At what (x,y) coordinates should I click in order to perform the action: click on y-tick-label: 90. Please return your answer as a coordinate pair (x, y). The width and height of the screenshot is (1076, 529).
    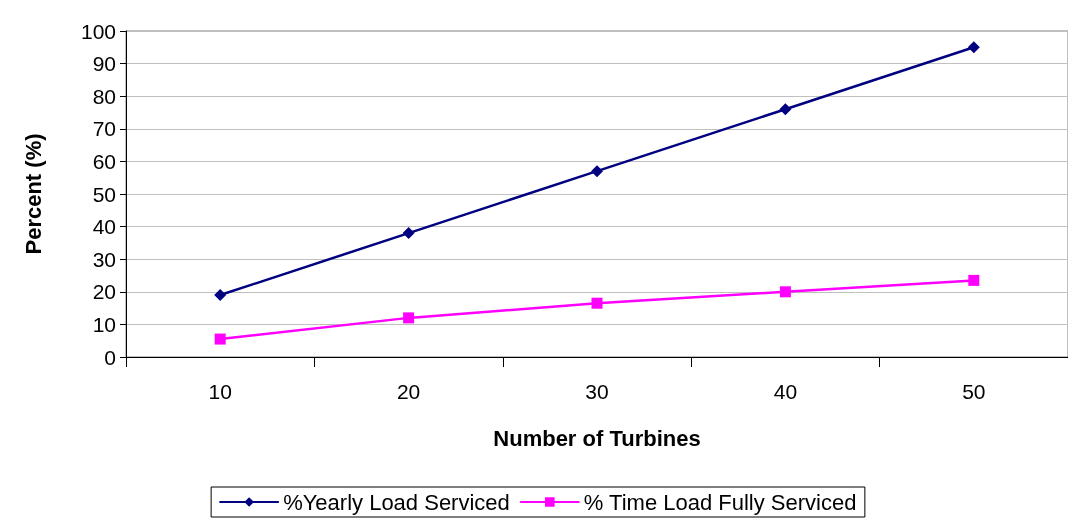
    Looking at the image, I should click on (104, 64).